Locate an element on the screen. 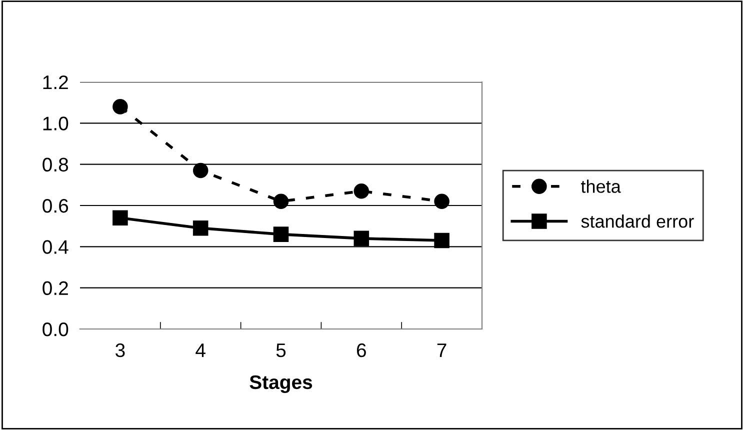  legend-label: standard error is located at coordinates (637, 221).